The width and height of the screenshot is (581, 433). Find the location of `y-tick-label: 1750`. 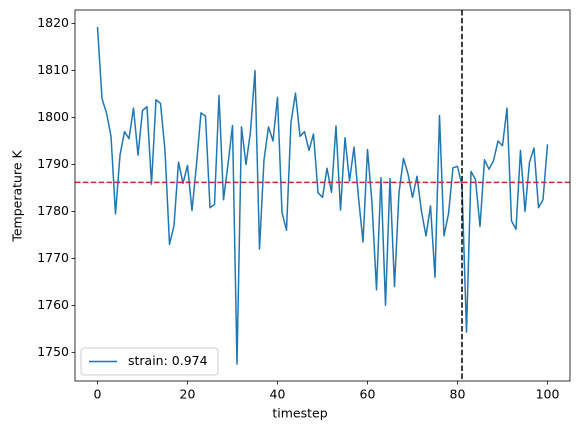

y-tick-label: 1750 is located at coordinates (53, 351).